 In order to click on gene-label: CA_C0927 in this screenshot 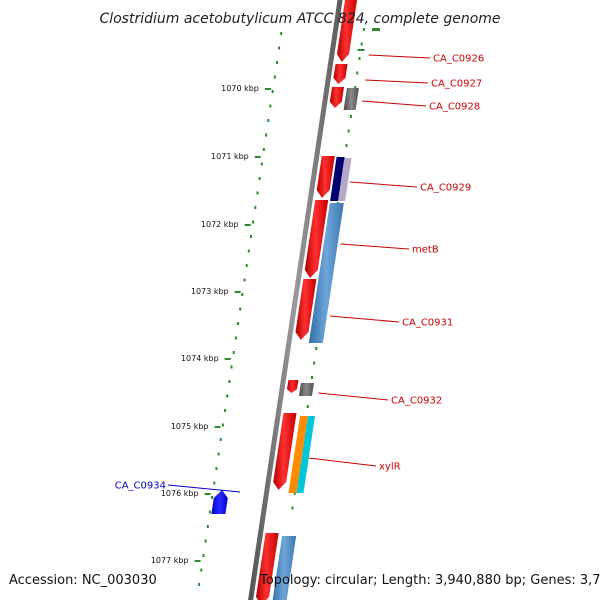, I will do `click(456, 84)`.